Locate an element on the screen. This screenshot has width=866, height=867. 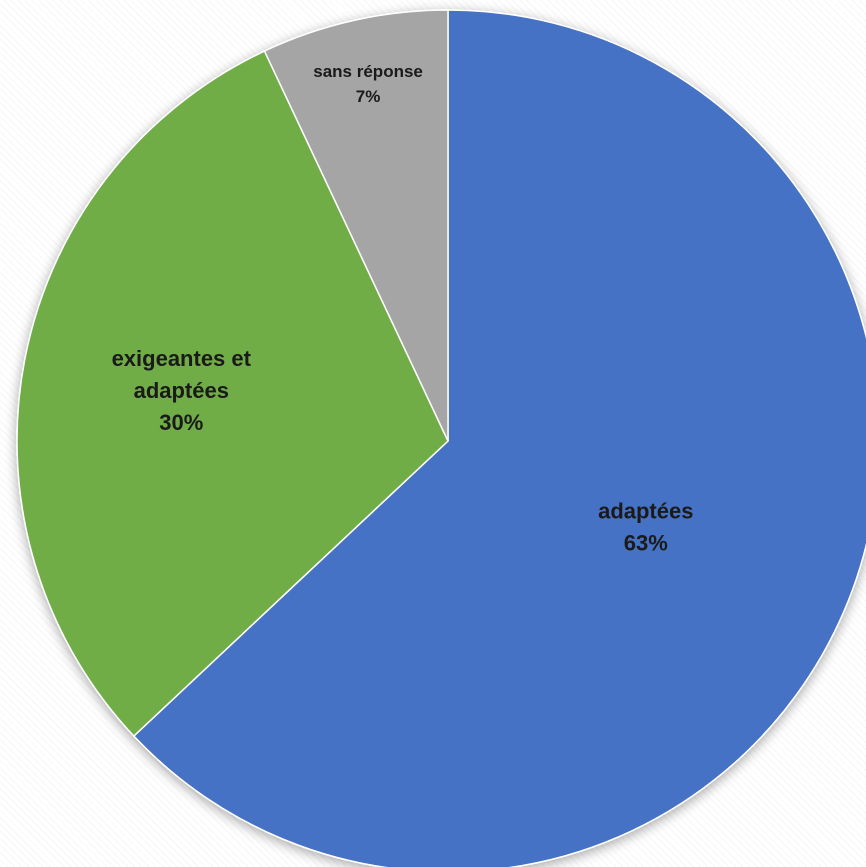
pie-label-0: adaptées 63% is located at coordinates (645, 526).